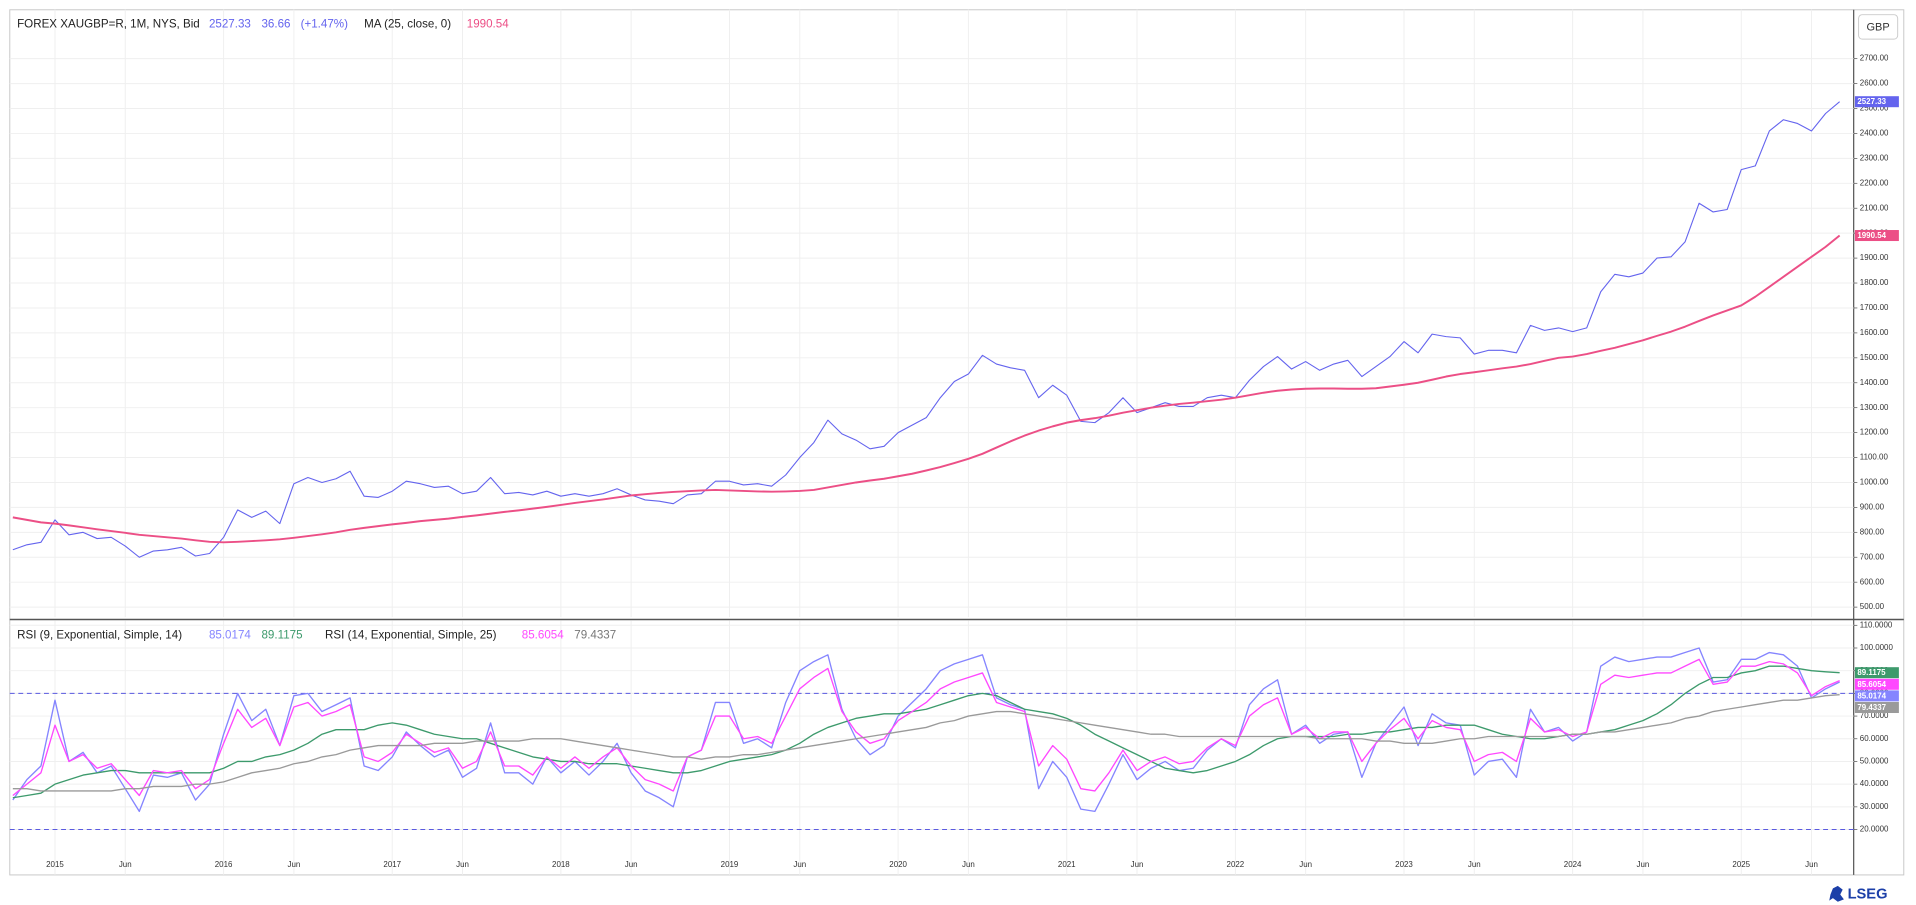 The width and height of the screenshot is (1916, 905). What do you see at coordinates (595, 634) in the screenshot?
I see `legend-text: 79.4337` at bounding box center [595, 634].